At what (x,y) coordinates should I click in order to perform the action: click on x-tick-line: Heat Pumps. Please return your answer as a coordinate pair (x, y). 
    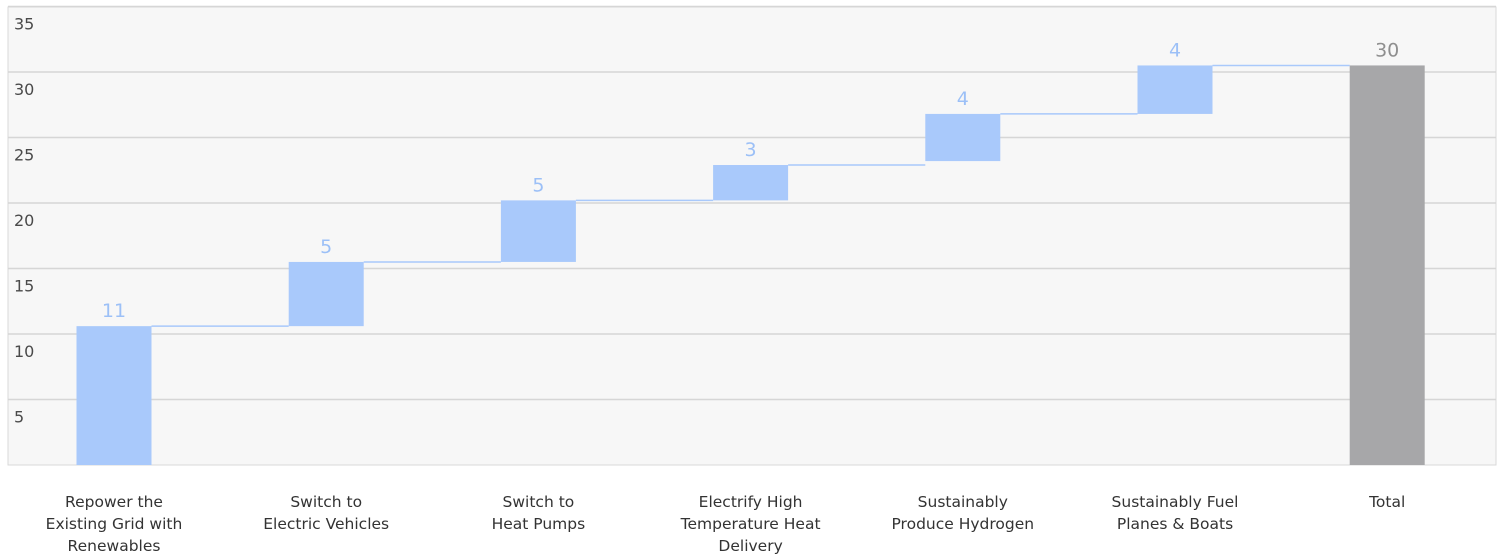
    Looking at the image, I should click on (539, 524).